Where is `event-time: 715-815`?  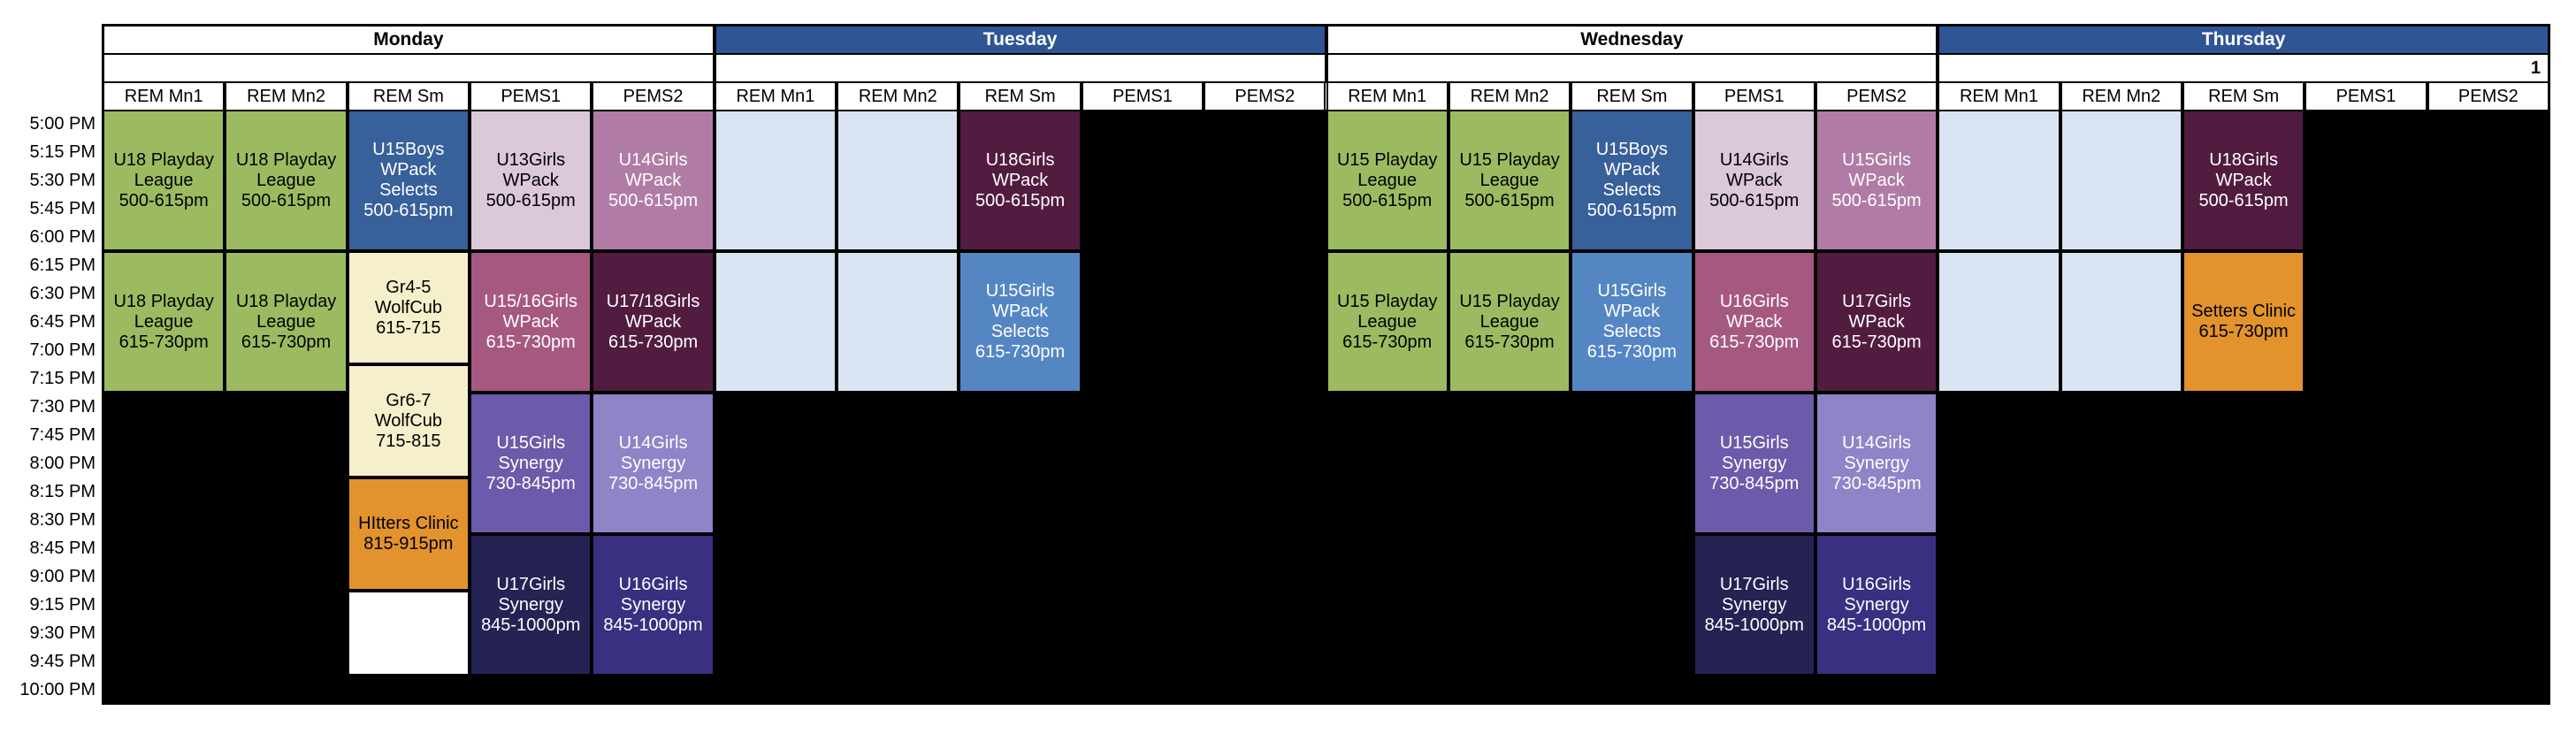
event-time: 715-815 is located at coordinates (409, 441).